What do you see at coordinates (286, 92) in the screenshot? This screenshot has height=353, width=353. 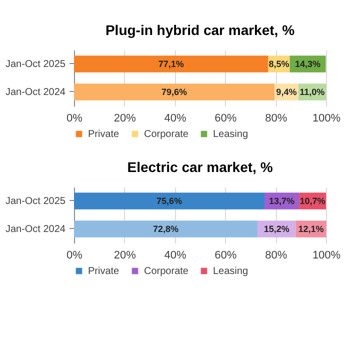 I see `data-label: 9,4%` at bounding box center [286, 92].